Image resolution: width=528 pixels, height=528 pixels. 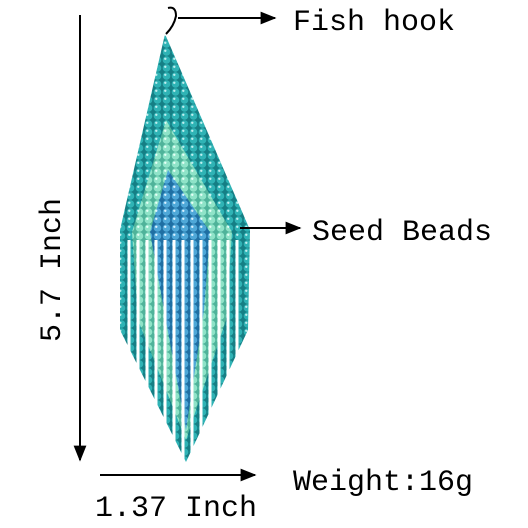 What do you see at coordinates (180, 300) in the screenshot?
I see `beads-center` at bounding box center [180, 300].